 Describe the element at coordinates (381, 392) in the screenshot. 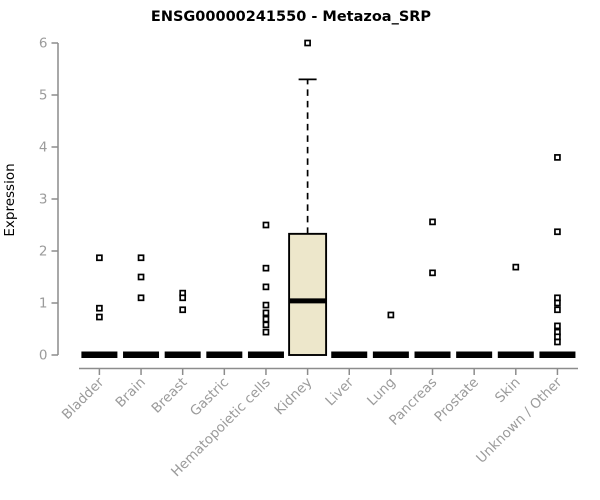

I see `x-tick-label: Lung` at that location.